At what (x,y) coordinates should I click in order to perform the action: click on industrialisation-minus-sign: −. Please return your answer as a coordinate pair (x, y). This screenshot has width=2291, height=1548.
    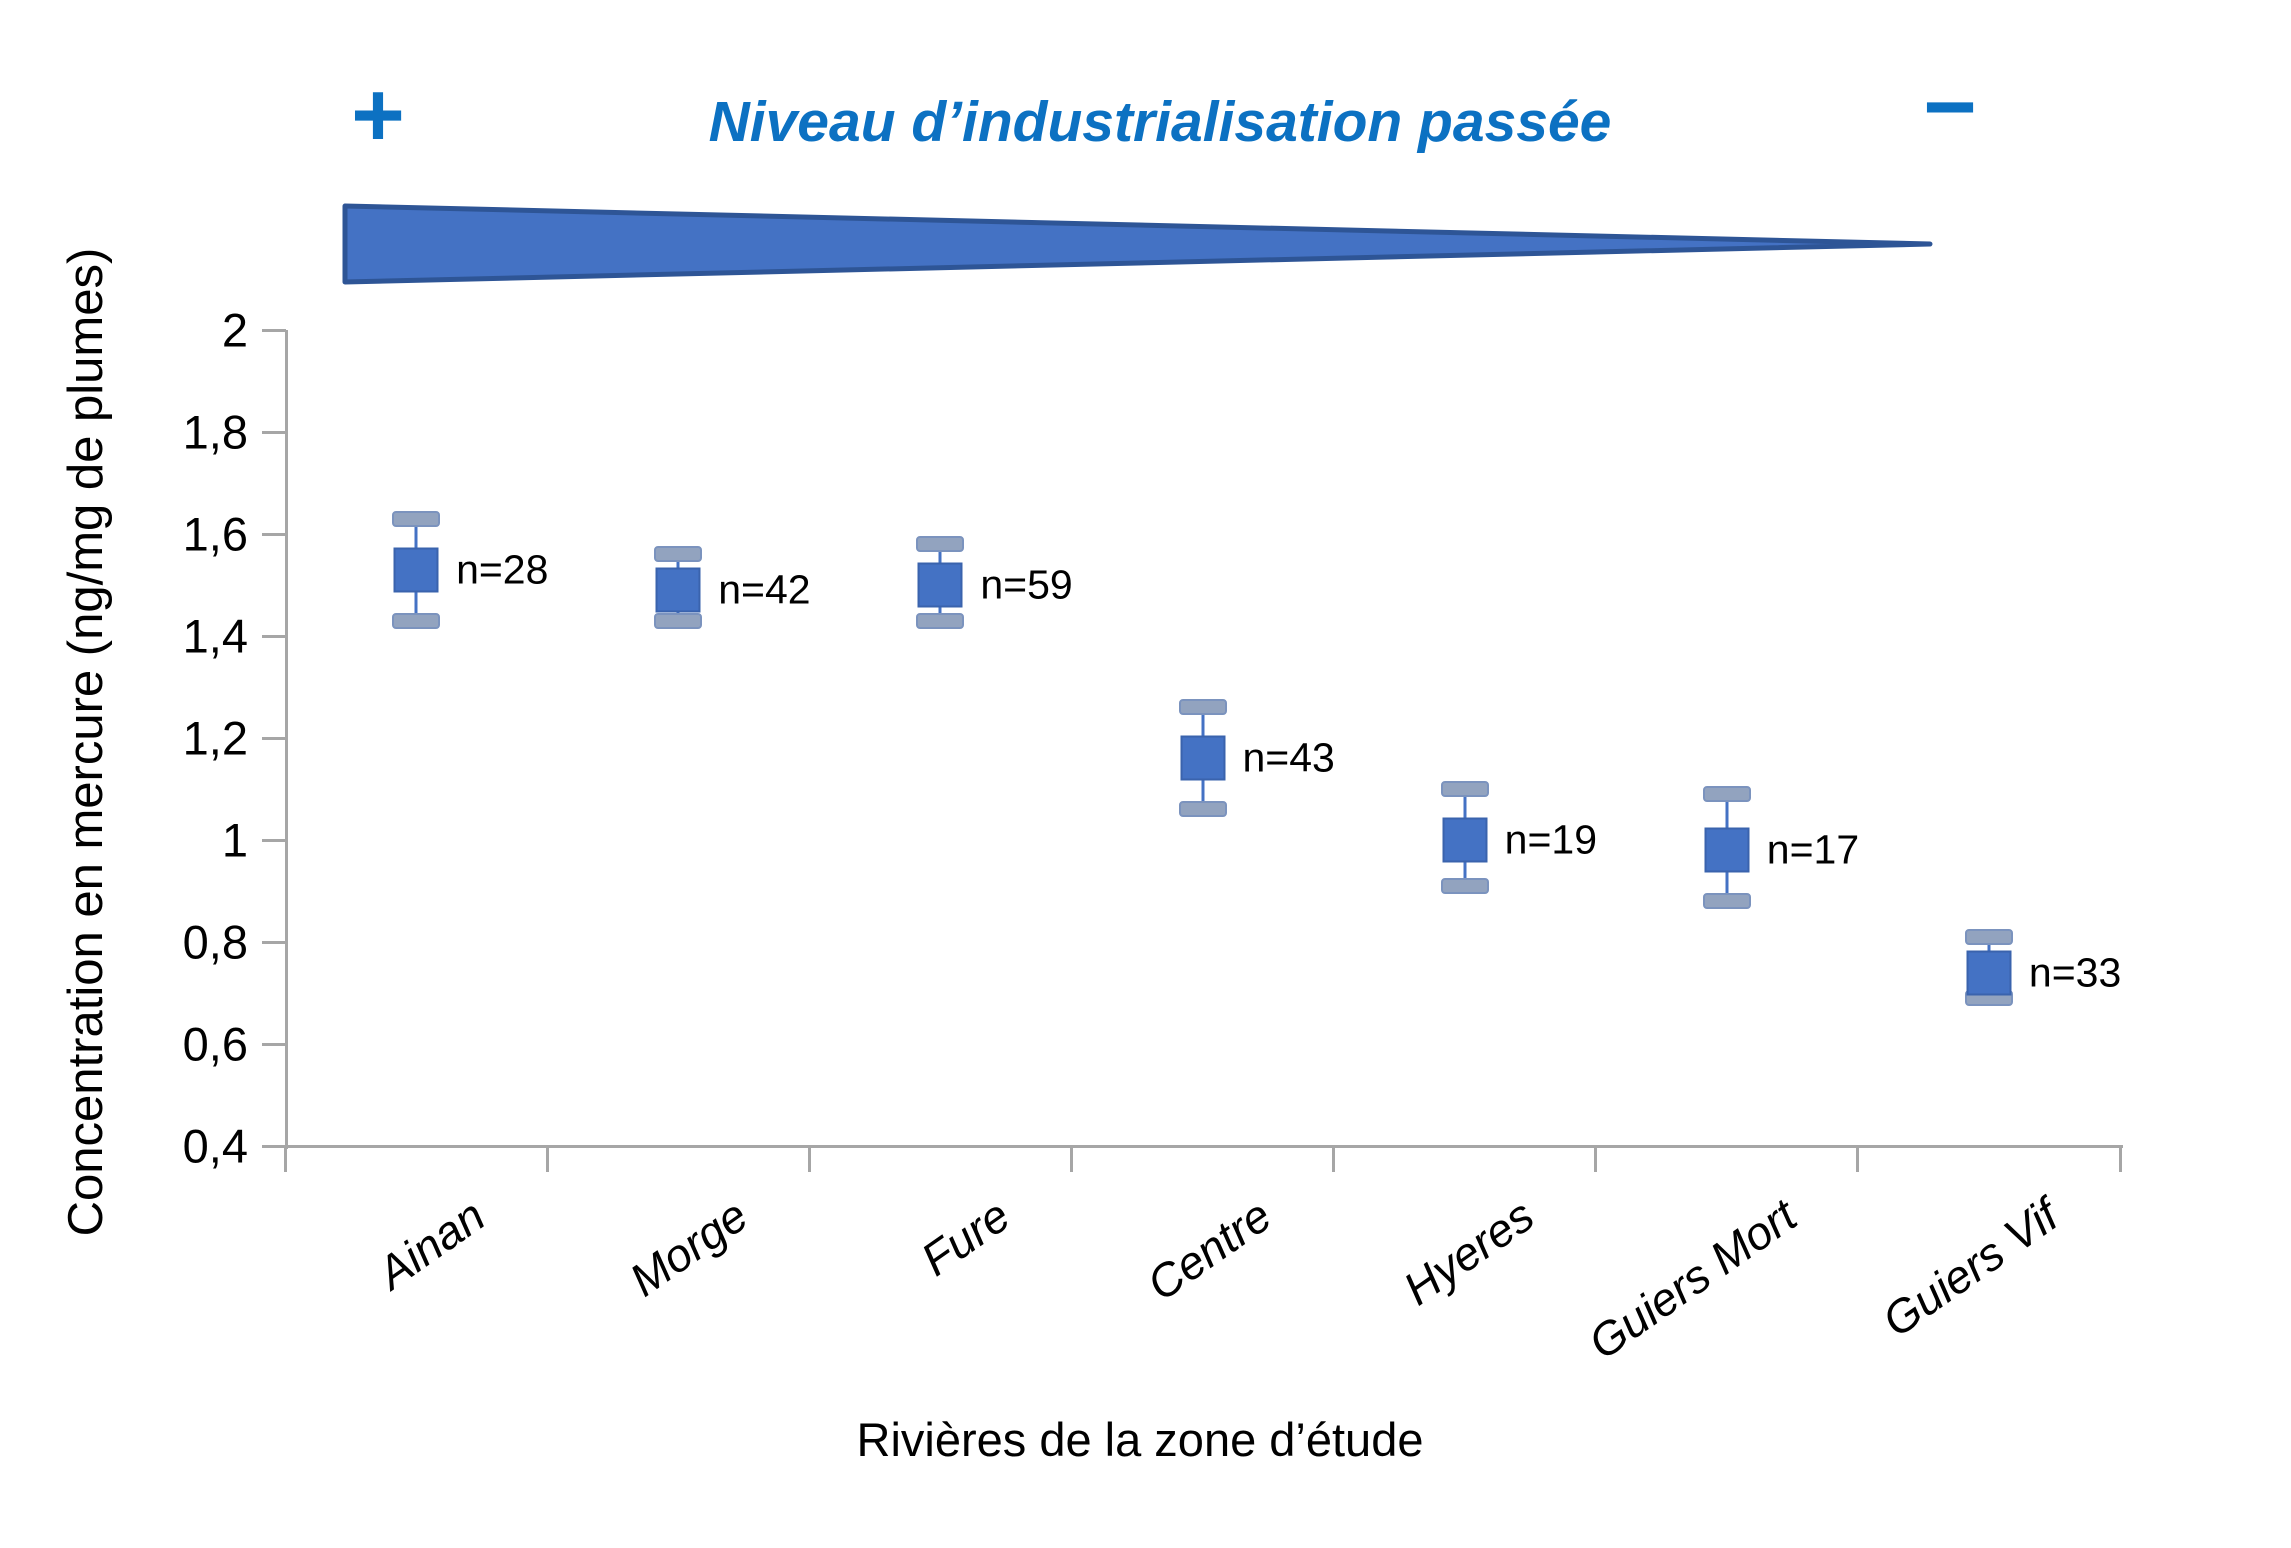
    Looking at the image, I should click on (1950, 107).